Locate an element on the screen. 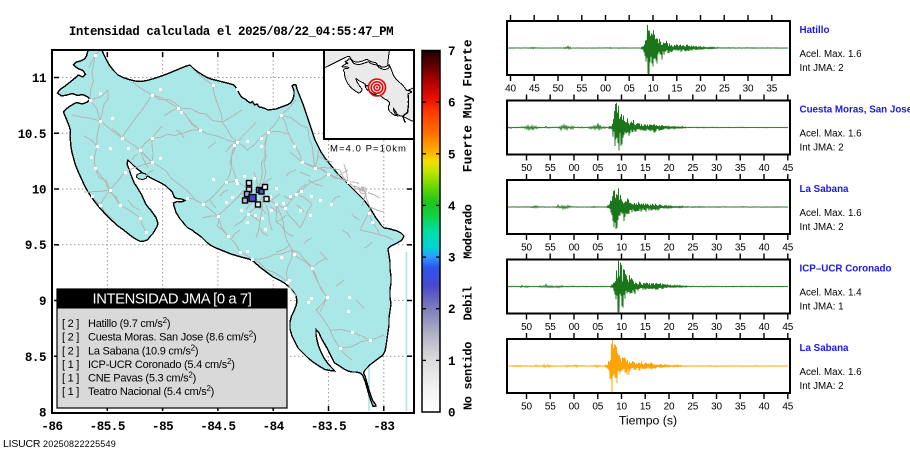 This screenshot has width=910, height=460. svg-text: -83.5 is located at coordinates (328, 427).